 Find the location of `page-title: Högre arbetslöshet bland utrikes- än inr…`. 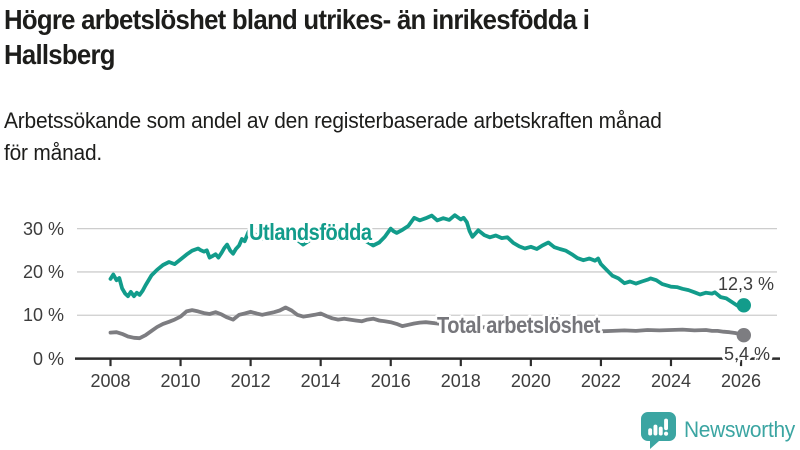

page-title: Högre arbetslöshet bland utrikes- än inr… is located at coordinates (297, 37).